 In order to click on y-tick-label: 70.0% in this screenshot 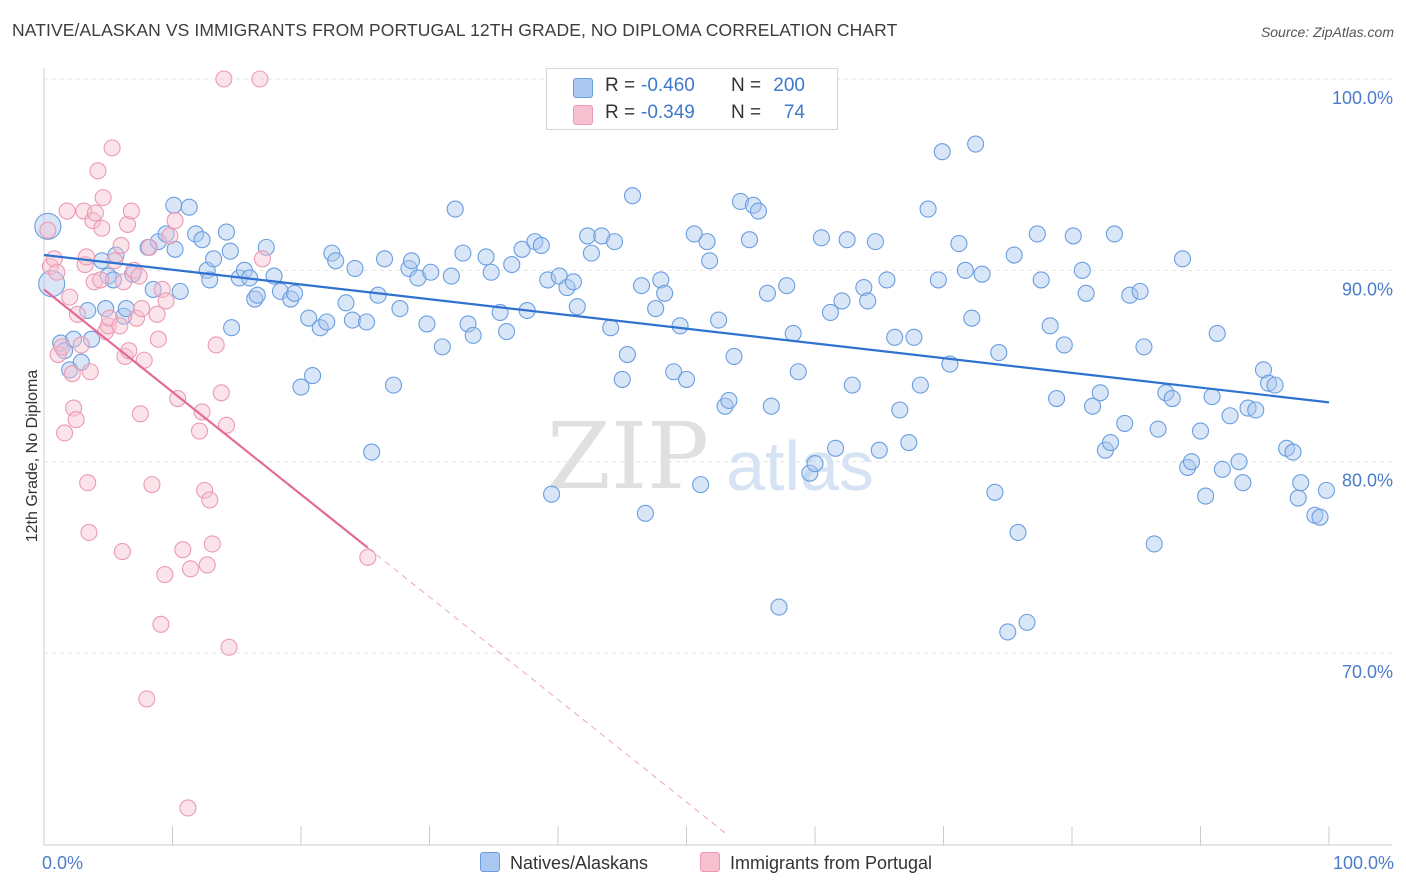, I will do `click(1367, 672)`.